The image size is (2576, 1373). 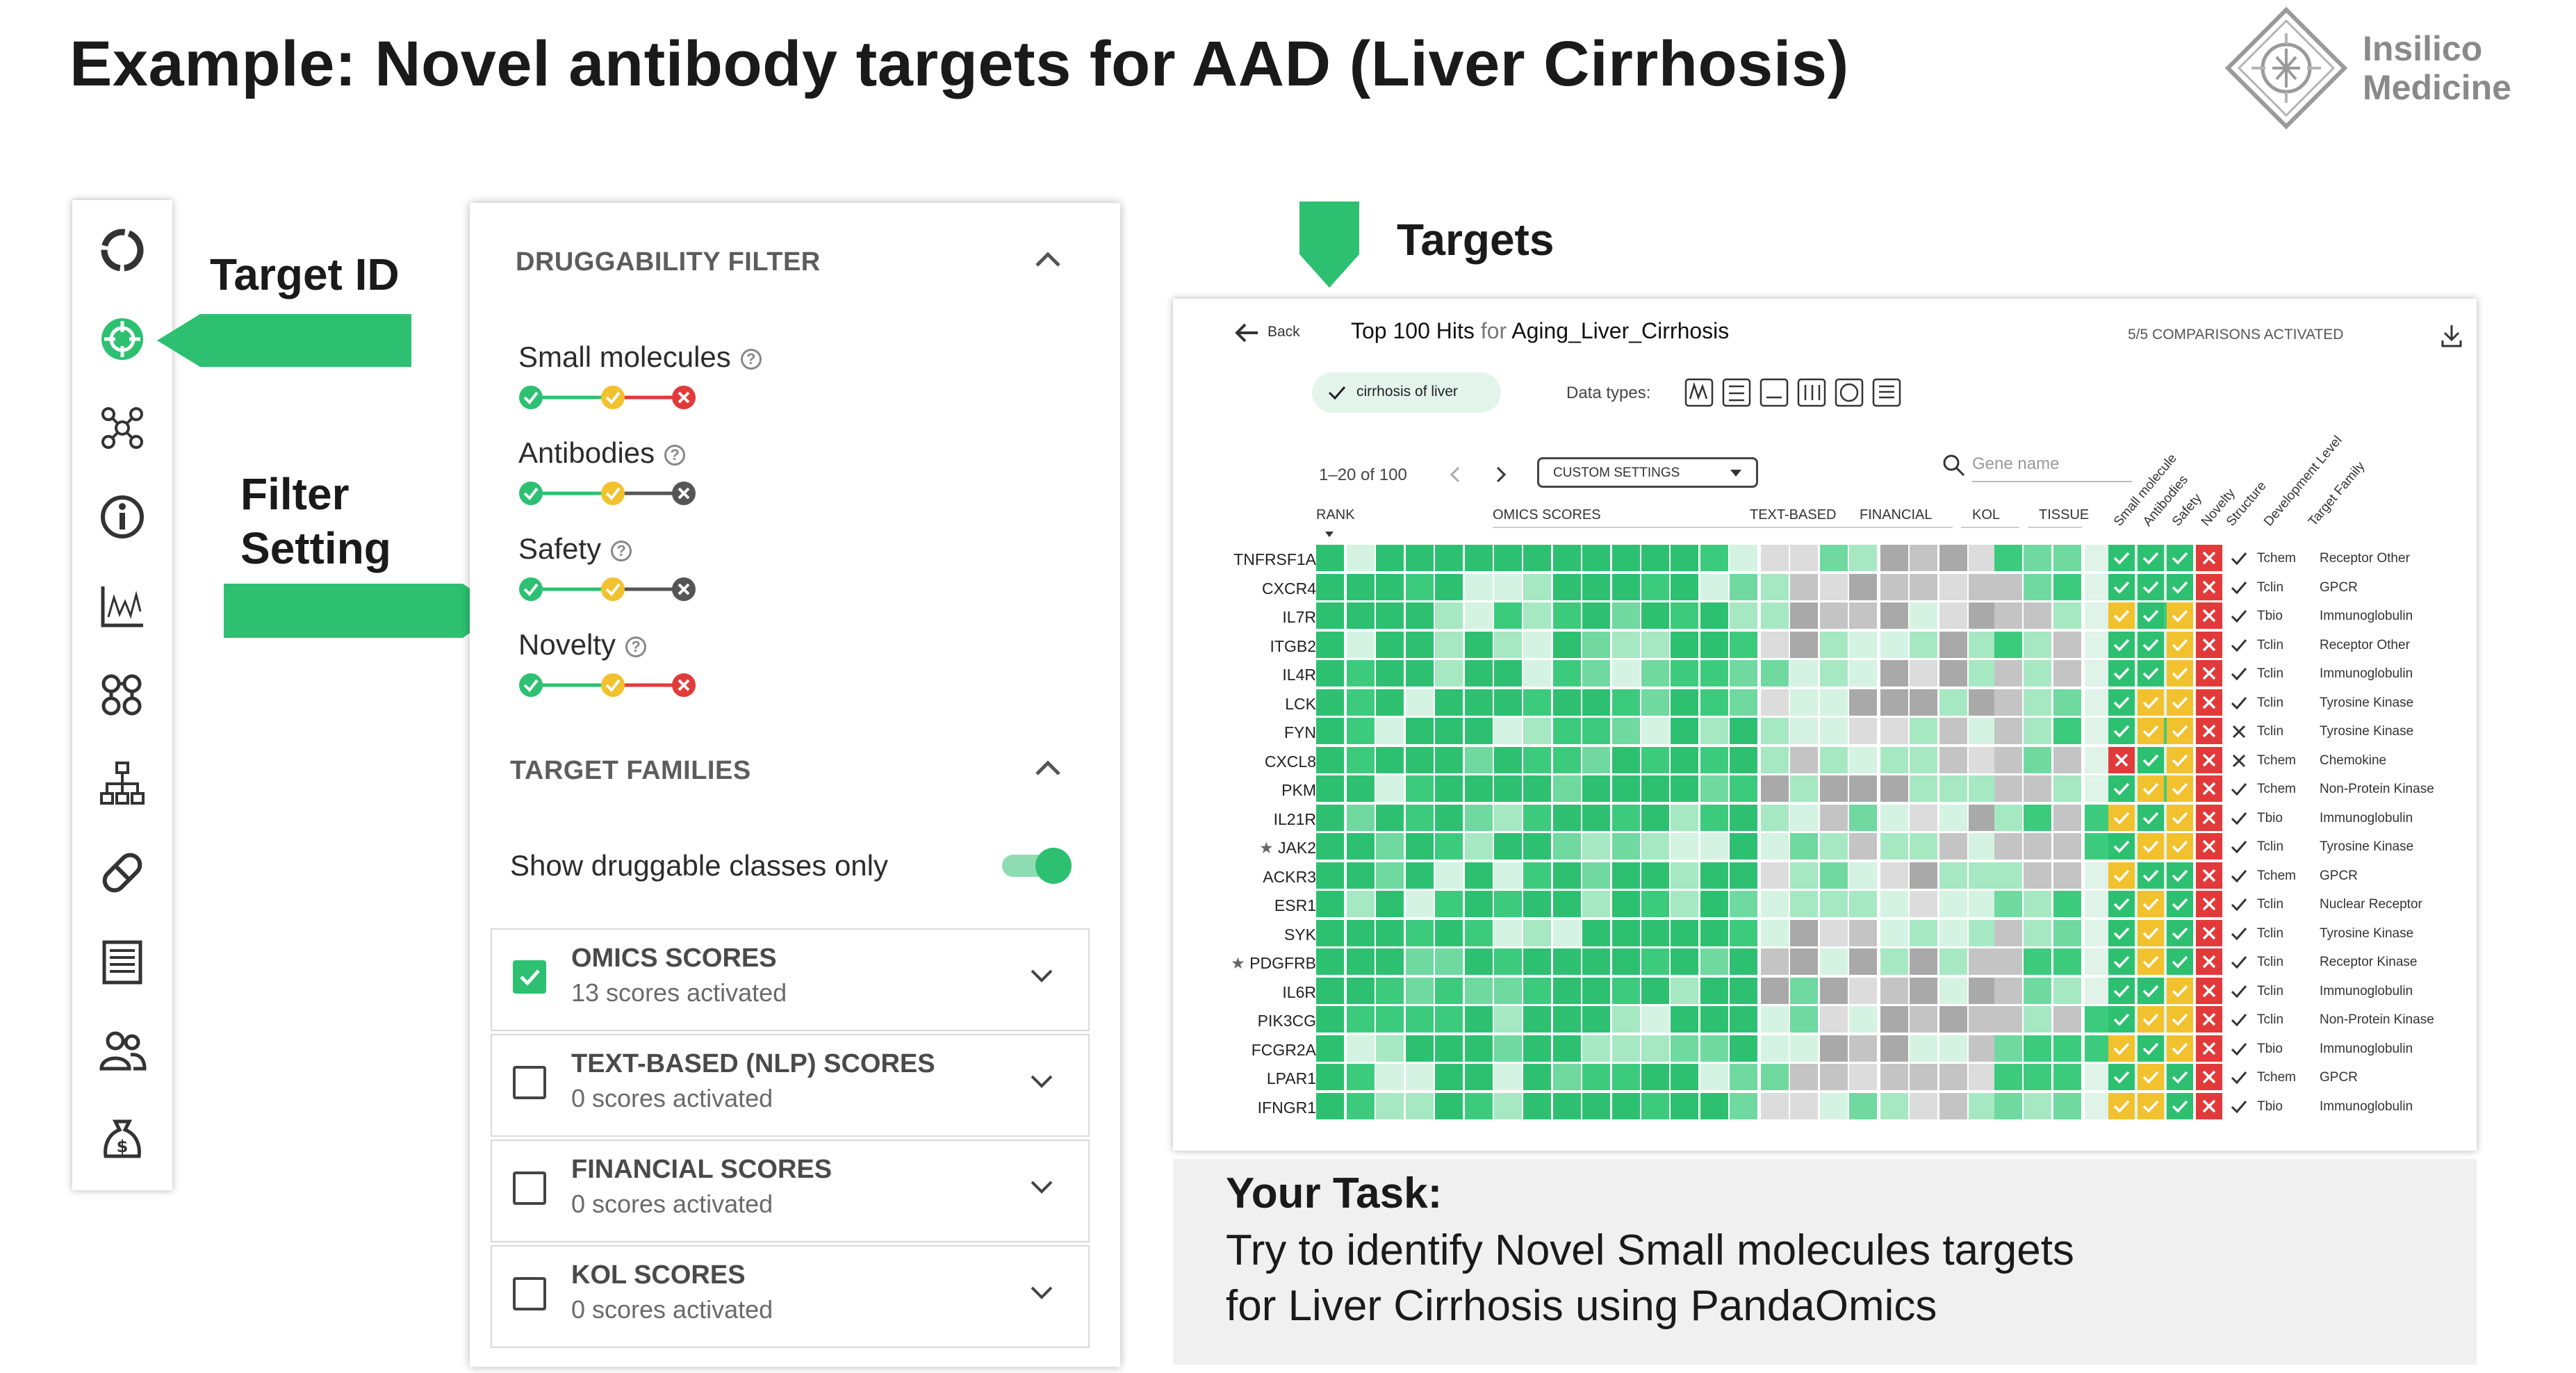 I want to click on download-icon, so click(x=2451, y=335).